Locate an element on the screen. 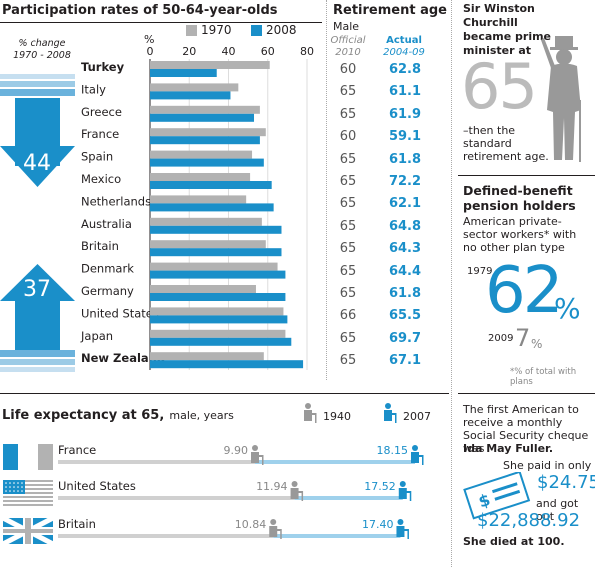  usa-flag-icon is located at coordinates (28, 493).